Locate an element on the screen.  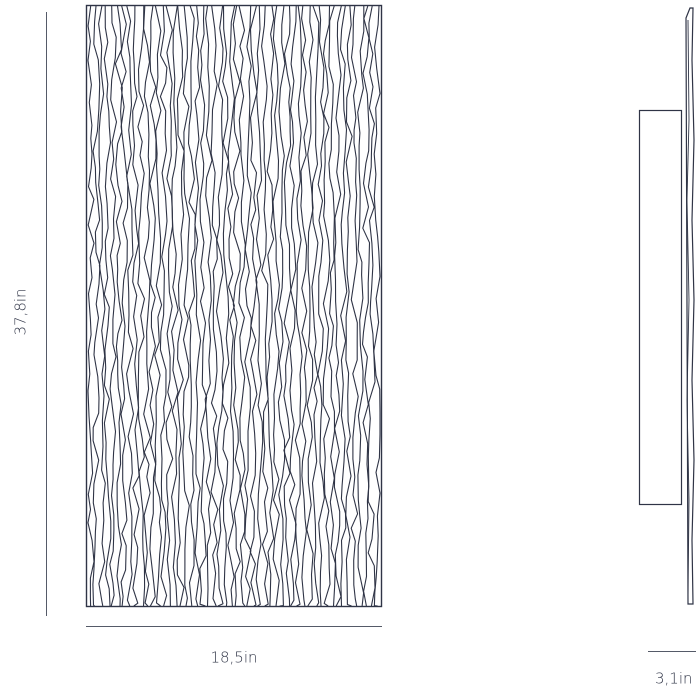
side-view-panel-profile is located at coordinates (690, 306).